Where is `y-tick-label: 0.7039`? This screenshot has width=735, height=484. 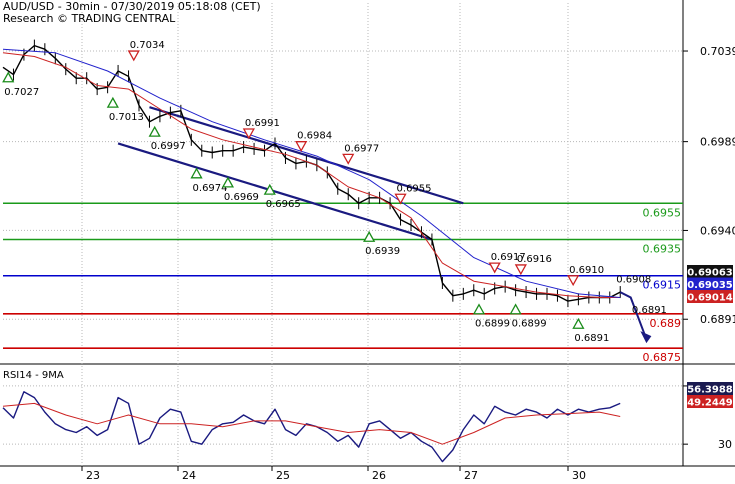
y-tick-label: 0.7039 is located at coordinates (717, 51).